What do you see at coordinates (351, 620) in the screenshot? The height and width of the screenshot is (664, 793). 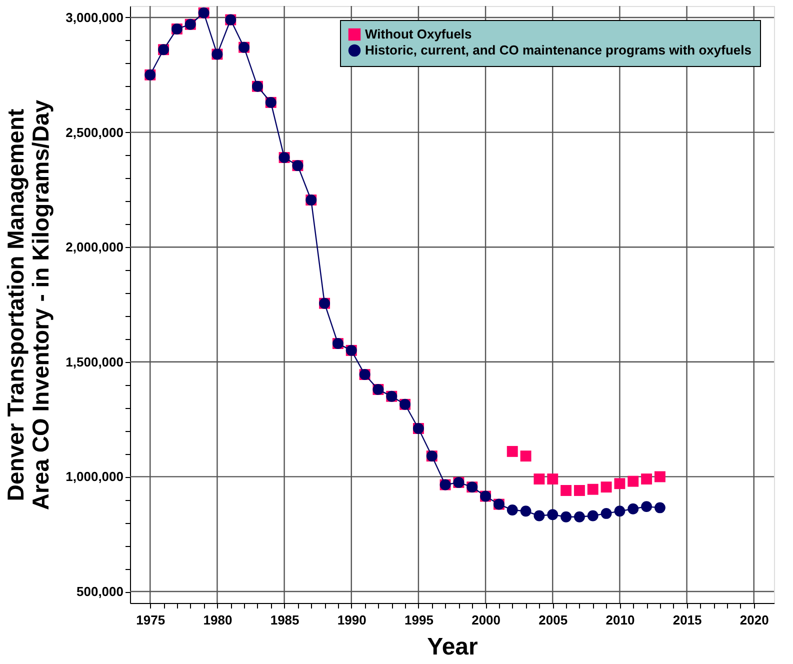 I see `x-tick-label: 1990` at bounding box center [351, 620].